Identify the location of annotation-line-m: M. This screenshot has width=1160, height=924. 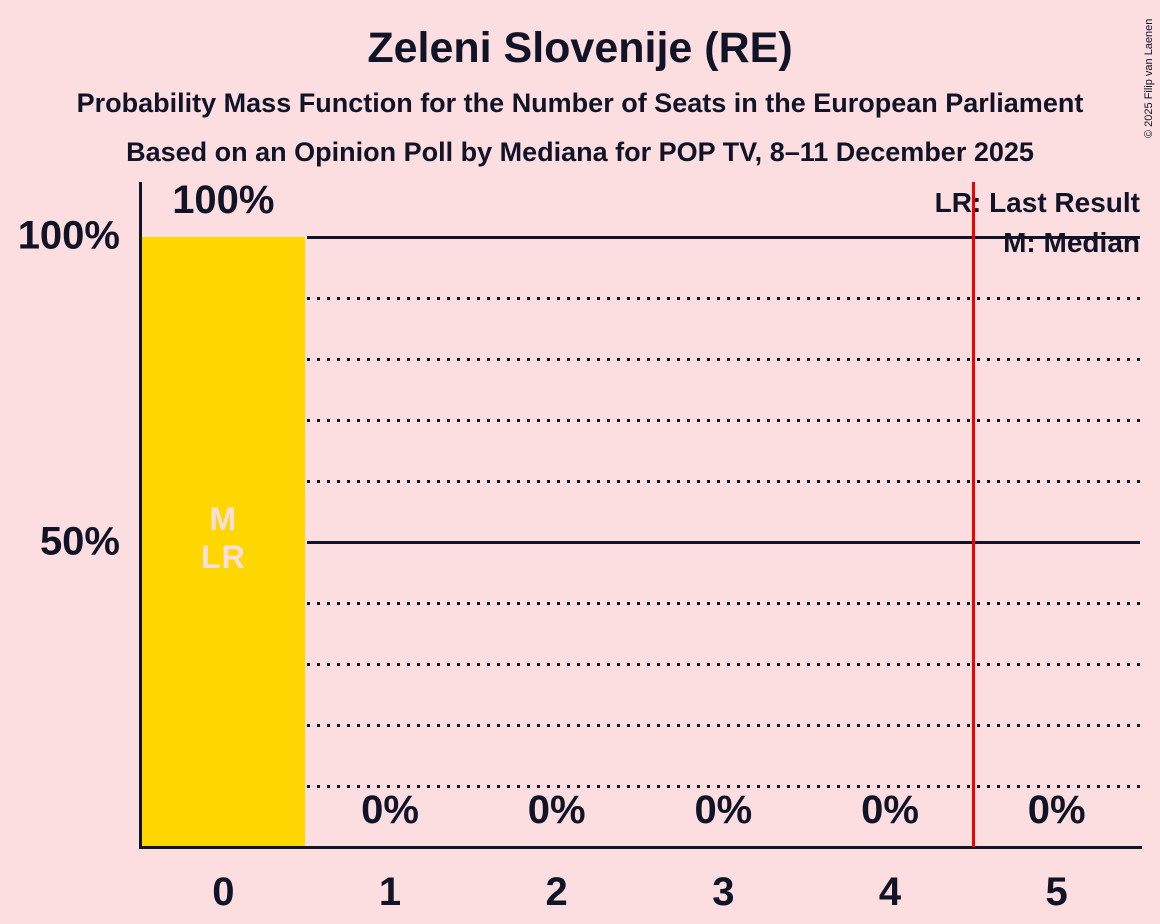
(223, 519).